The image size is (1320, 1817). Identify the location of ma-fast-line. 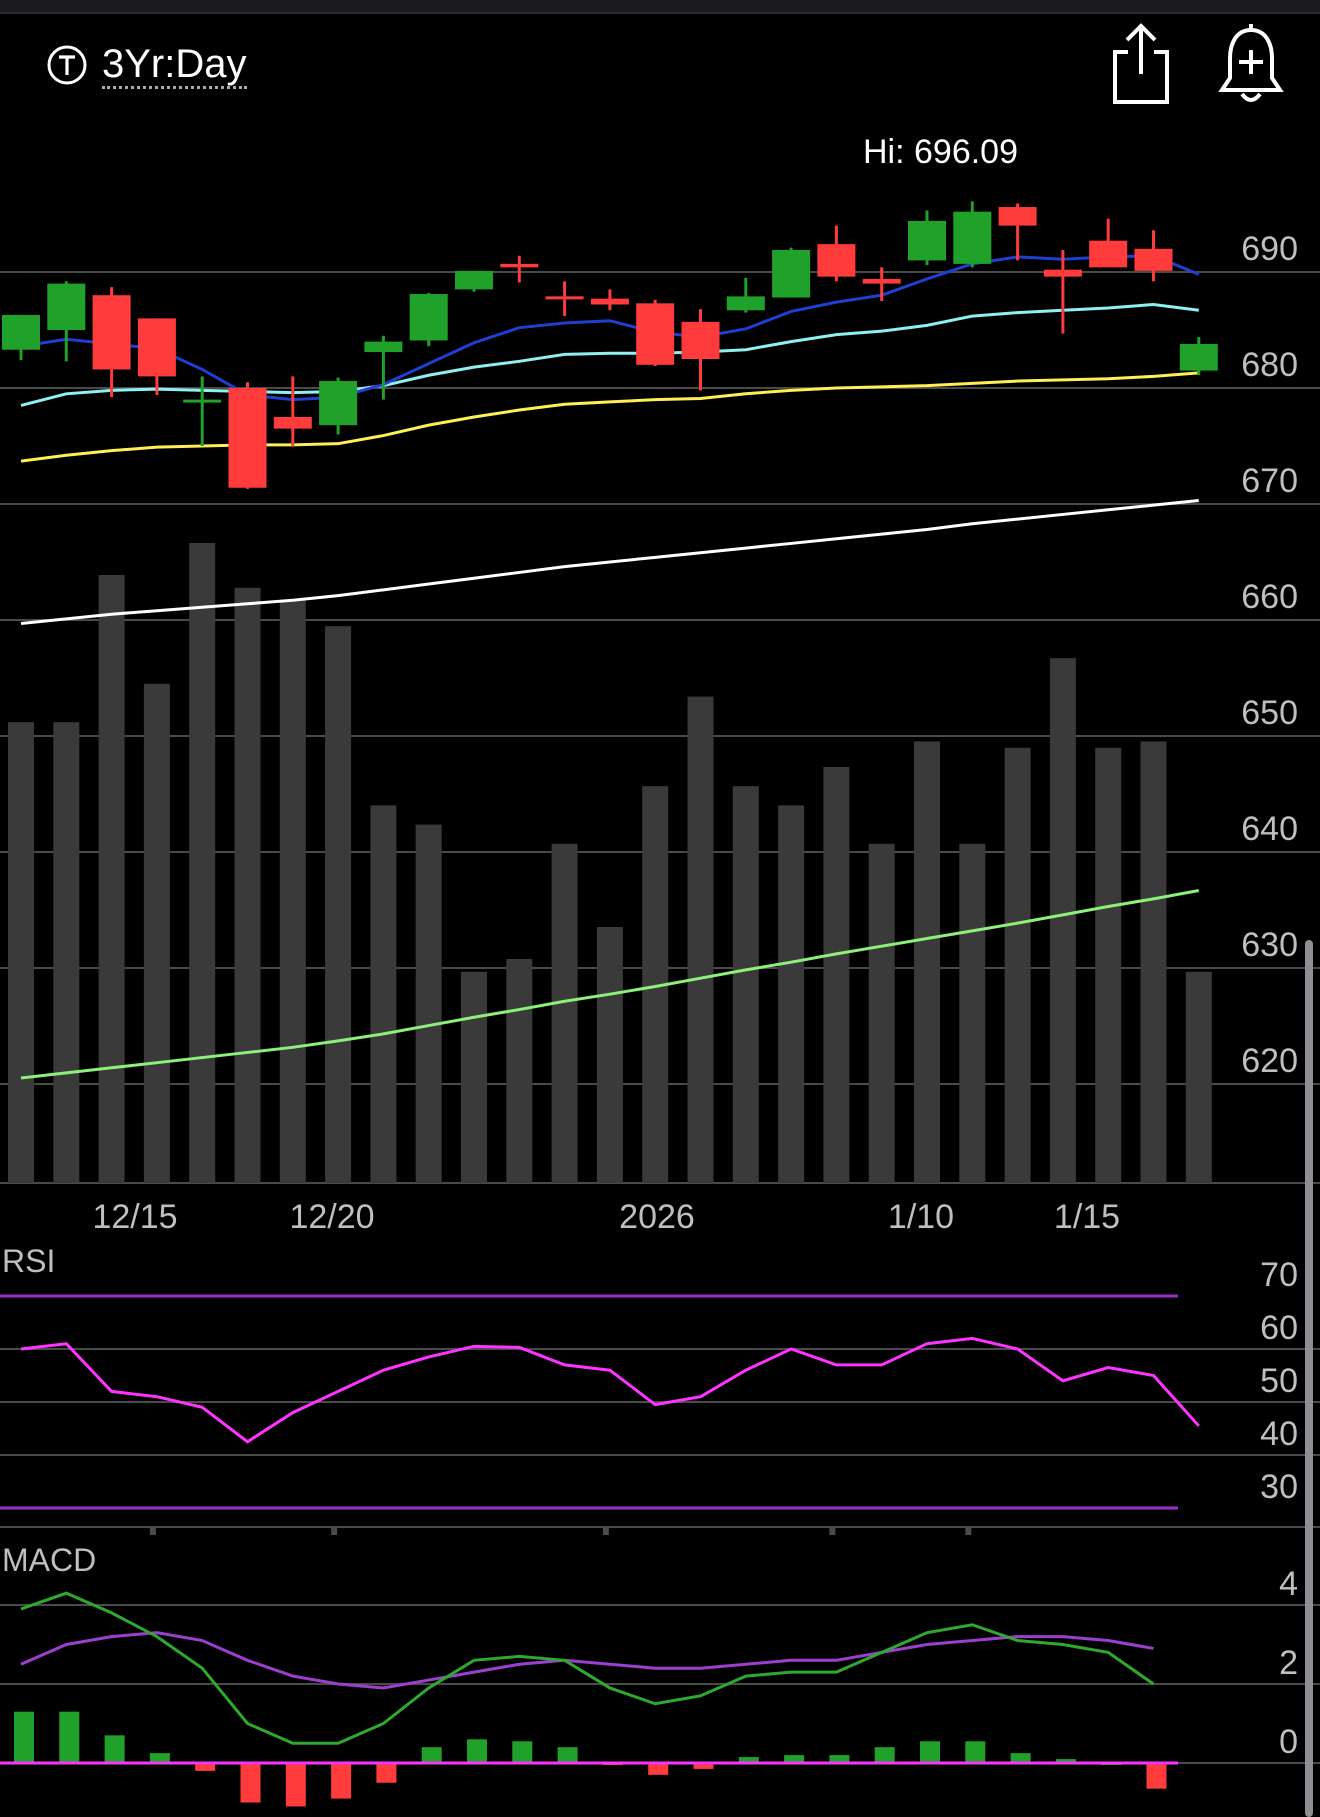
(610, 328).